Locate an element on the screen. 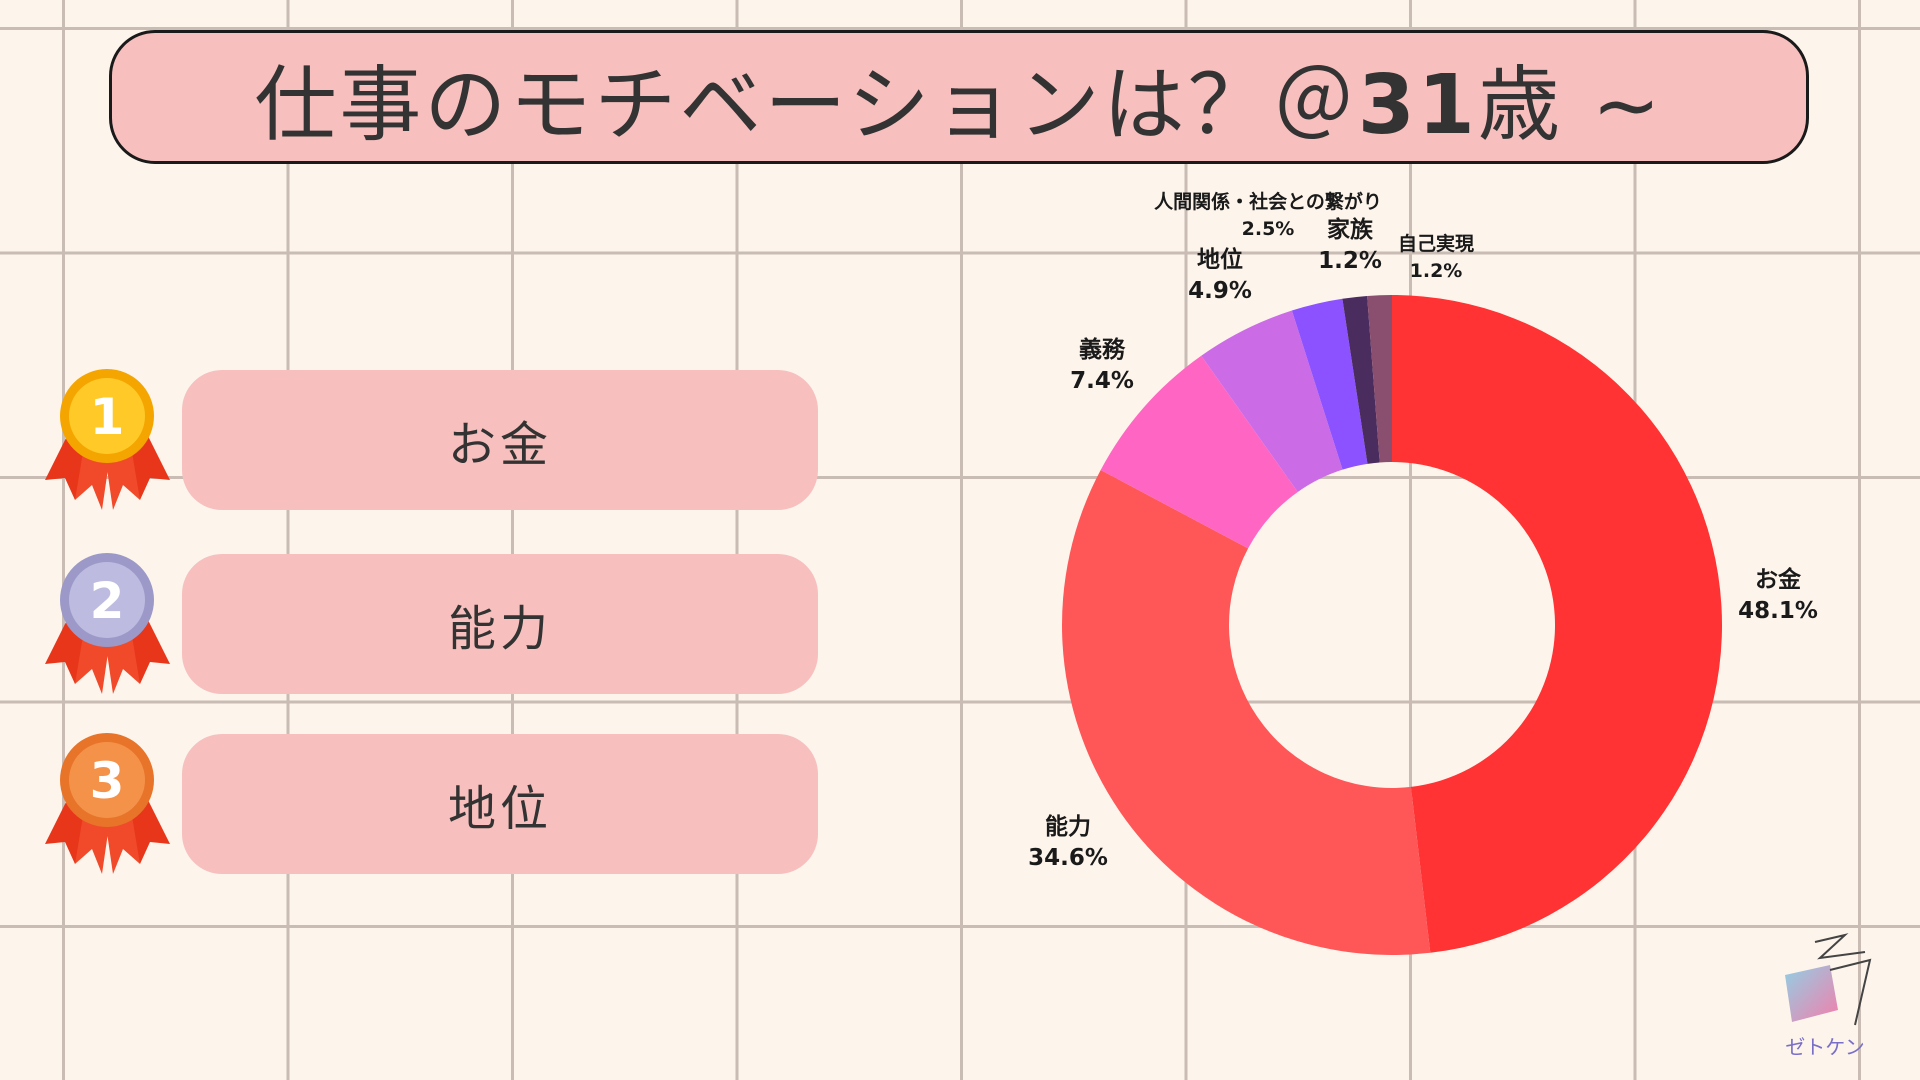  rank-pill-3: 地位 is located at coordinates (500, 804).